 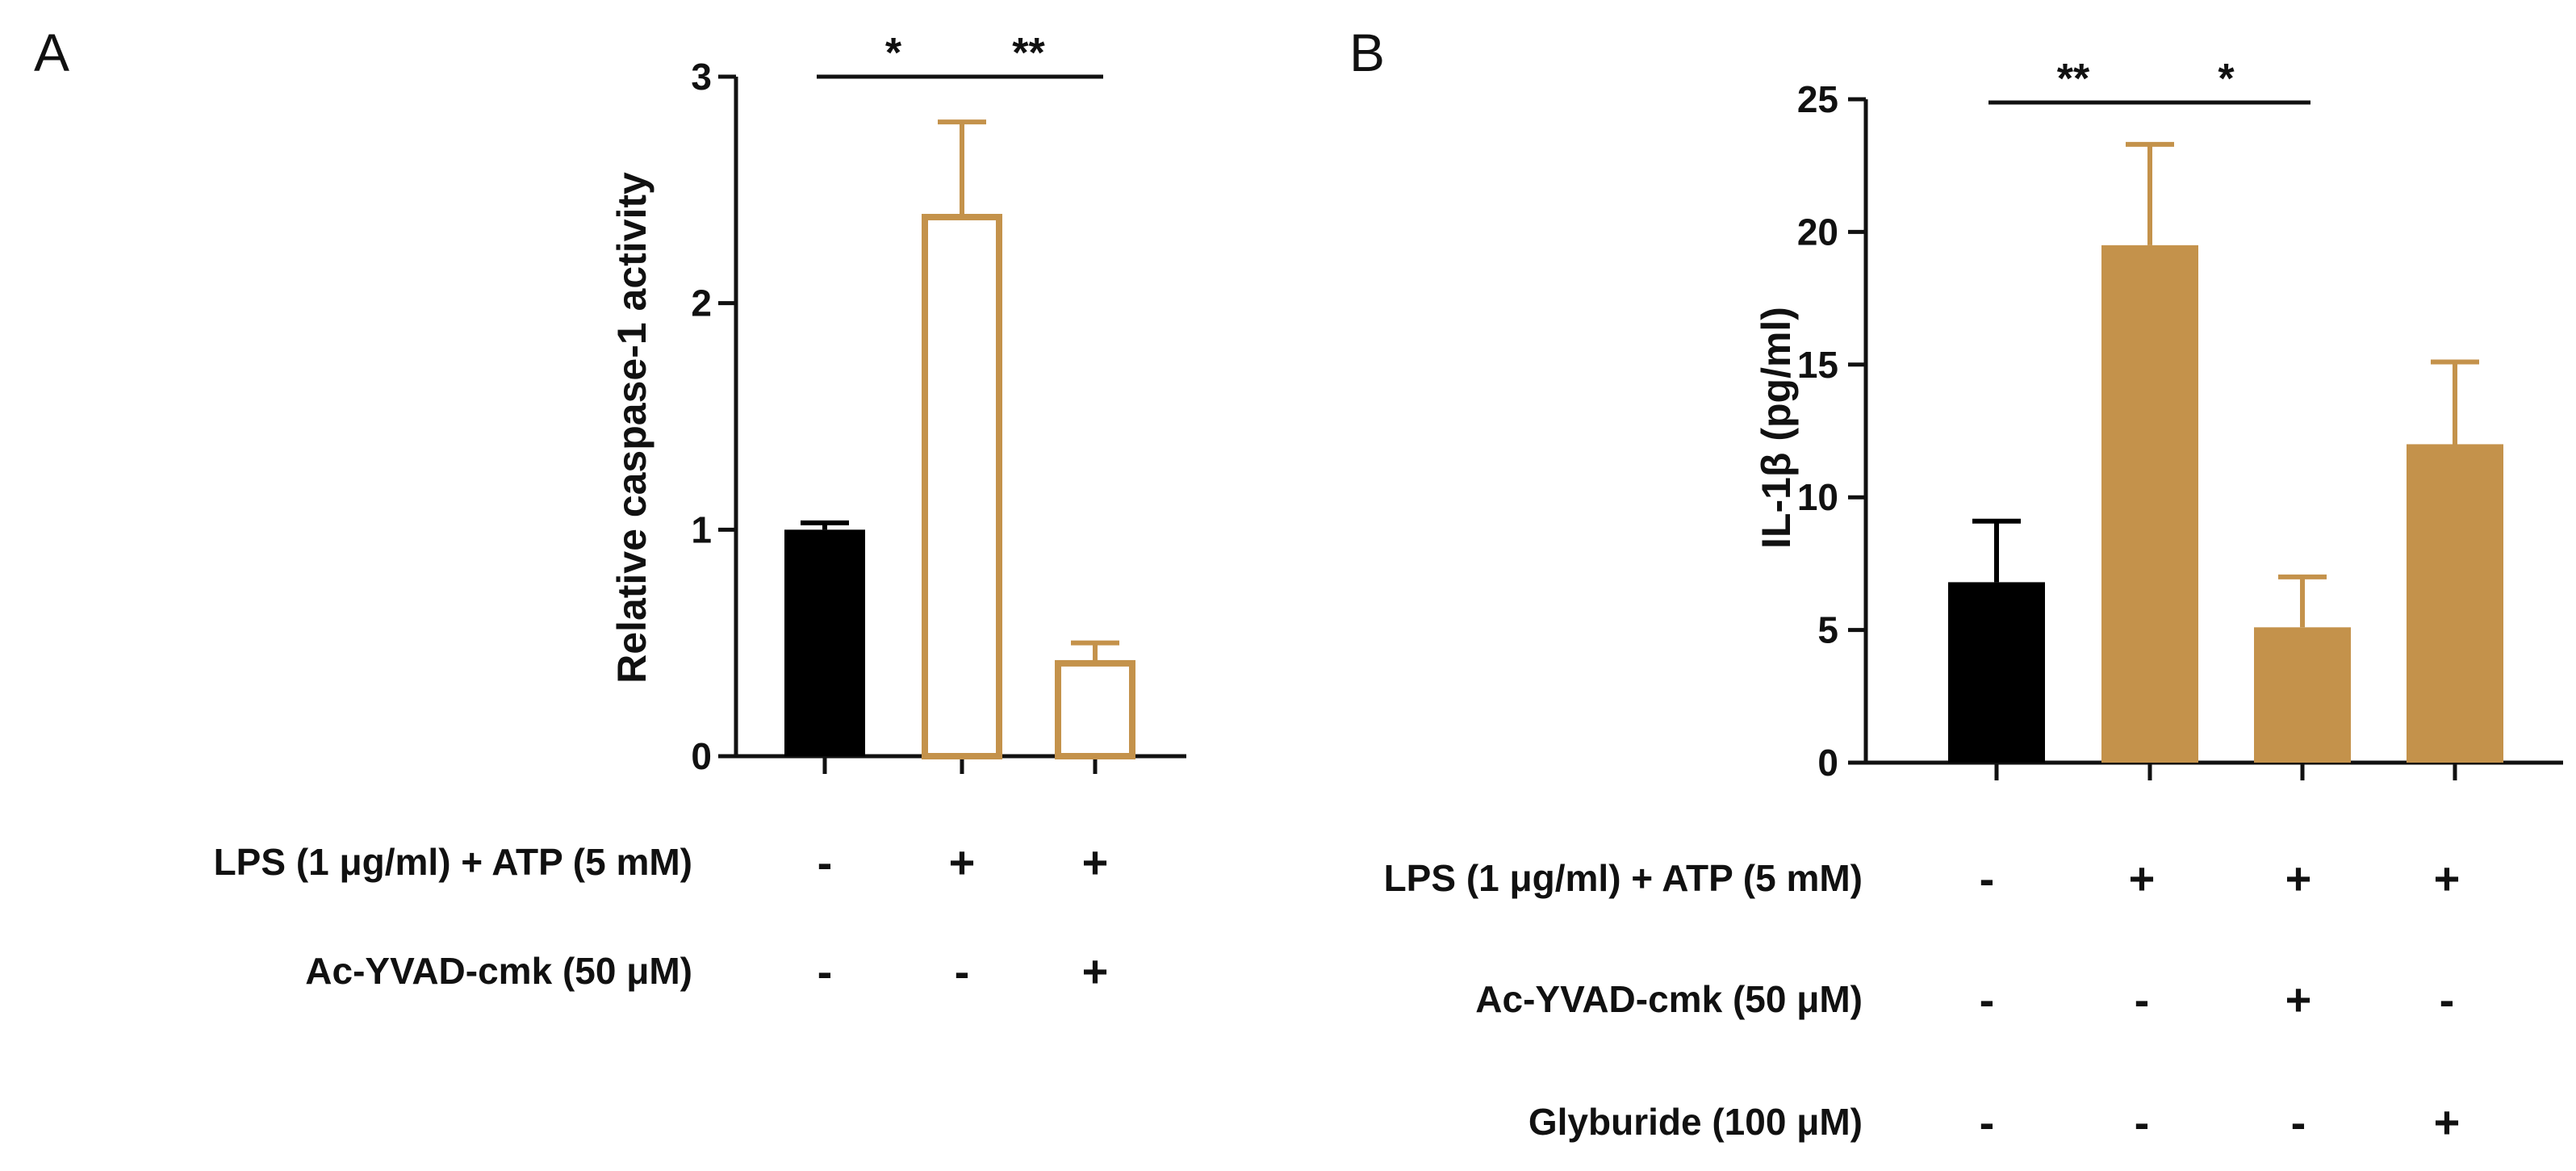 I want to click on panel-b-y-tick-label: 20, so click(x=1817, y=232).